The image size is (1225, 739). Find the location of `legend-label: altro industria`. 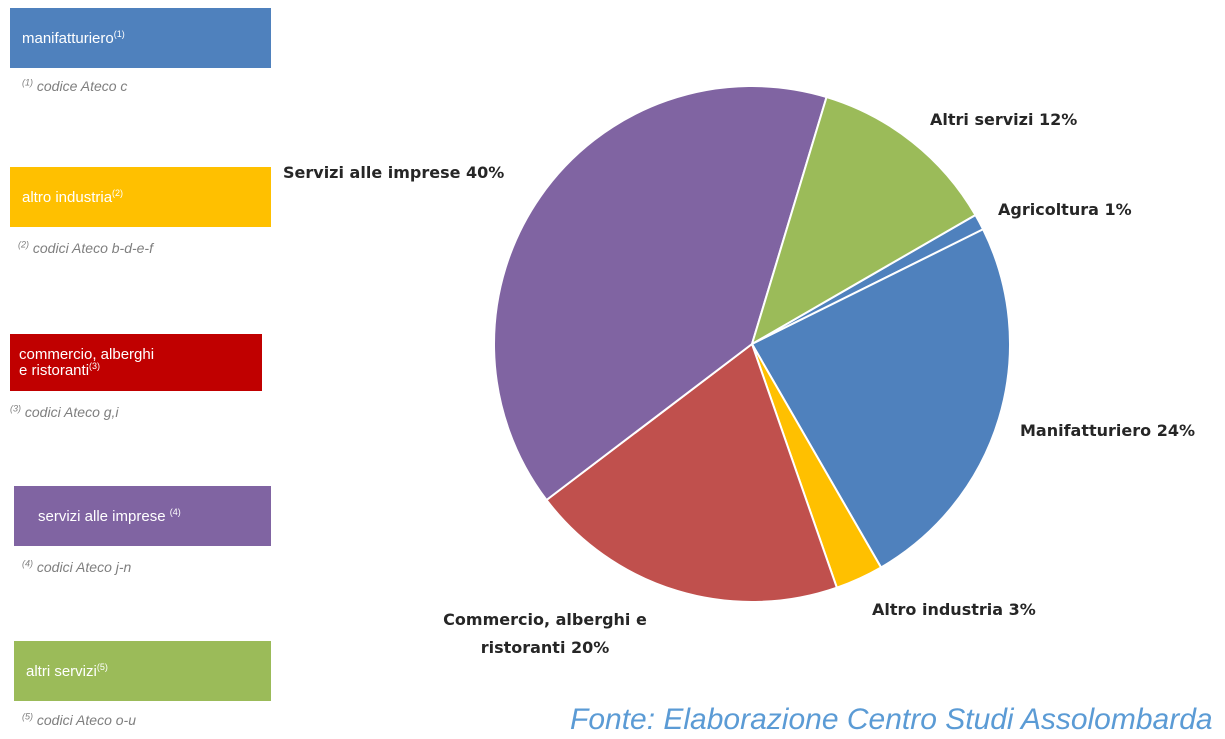

legend-label: altro industria is located at coordinates (67, 197).